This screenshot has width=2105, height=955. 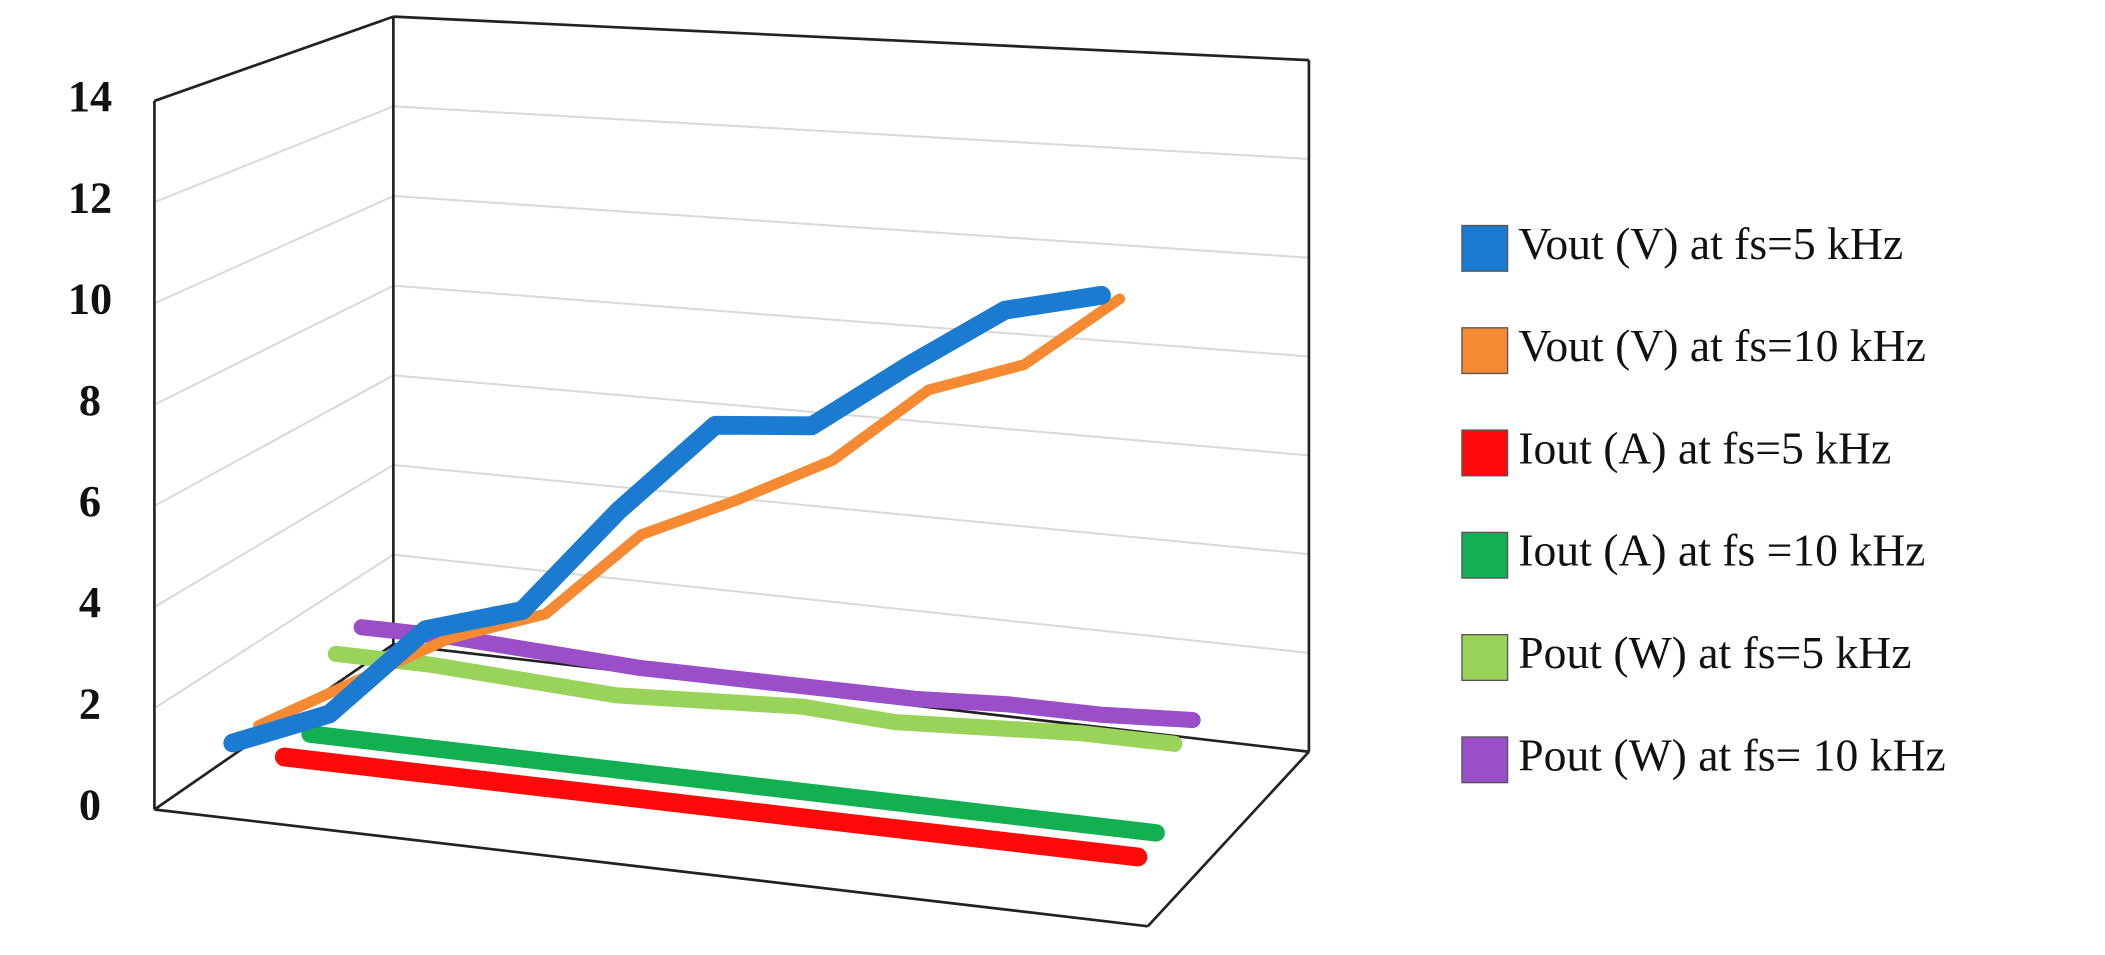 I want to click on y-tick-label: 10, so click(x=90, y=299).